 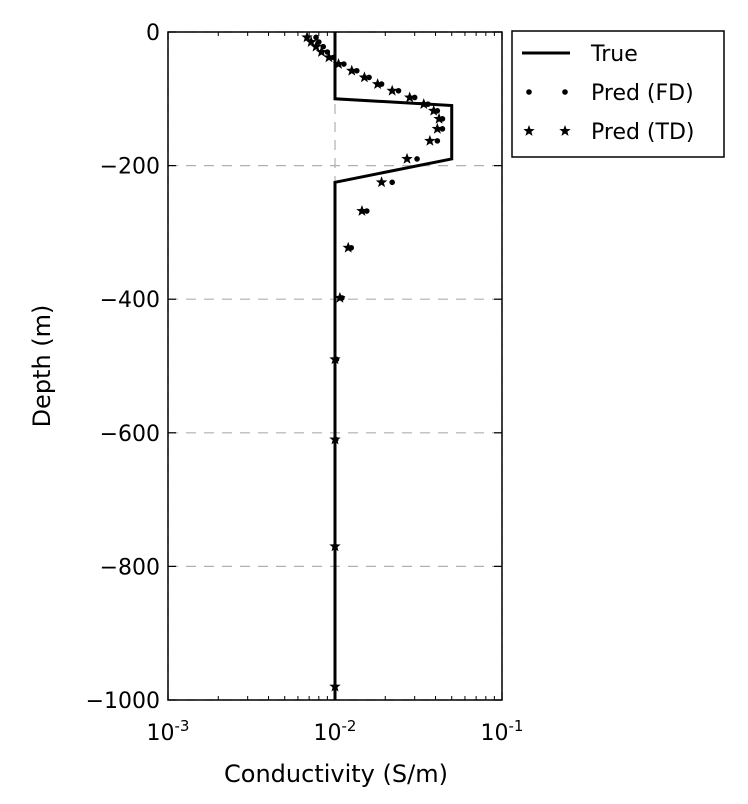 What do you see at coordinates (336, 774) in the screenshot?
I see `x-axis-label: Conductivity (S/m)` at bounding box center [336, 774].